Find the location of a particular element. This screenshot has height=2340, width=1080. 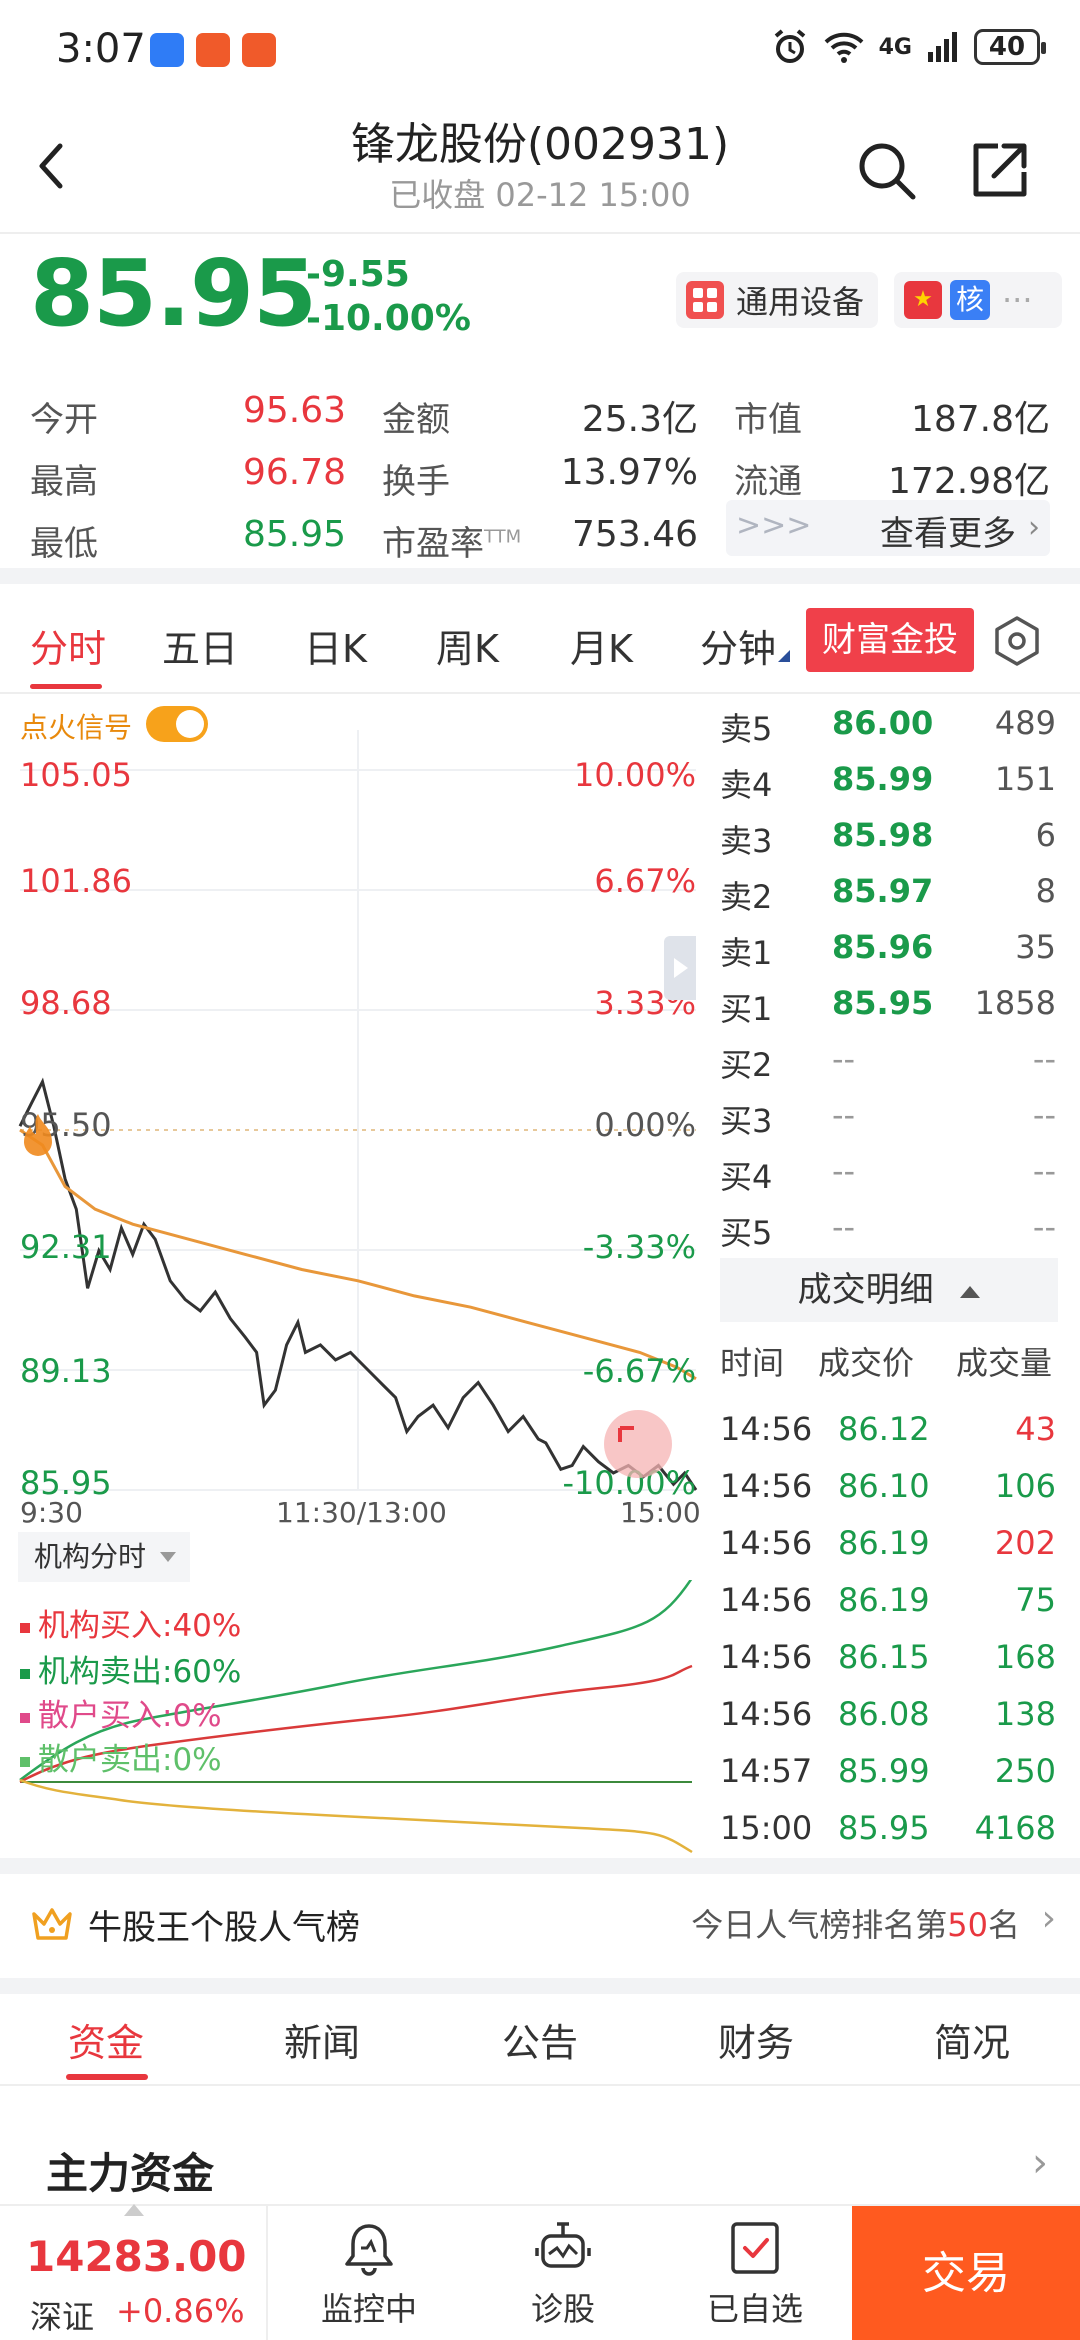

y-tick-right: -3.33% is located at coordinates (639, 1247).